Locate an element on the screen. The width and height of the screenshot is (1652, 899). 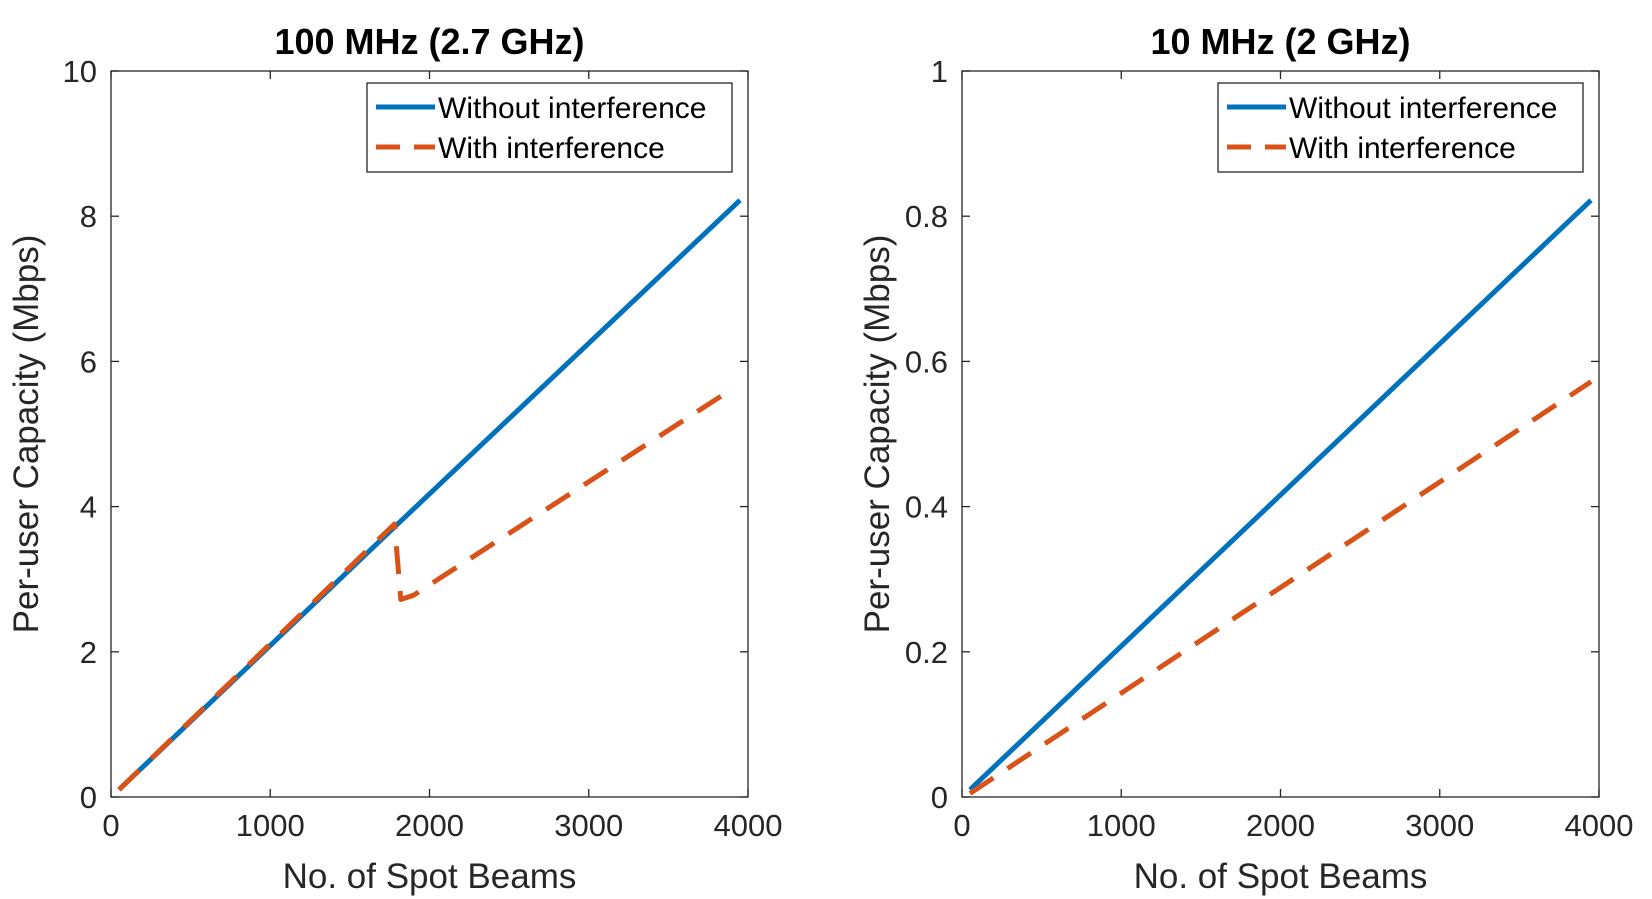
y-tick-label: 0.8 is located at coordinates (926, 216).